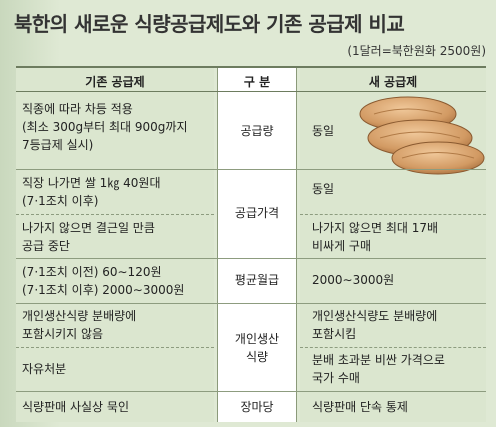 This screenshot has width=496, height=427. Describe the element at coordinates (257, 82) in the screenshot. I see `header-category: 구 분` at that location.